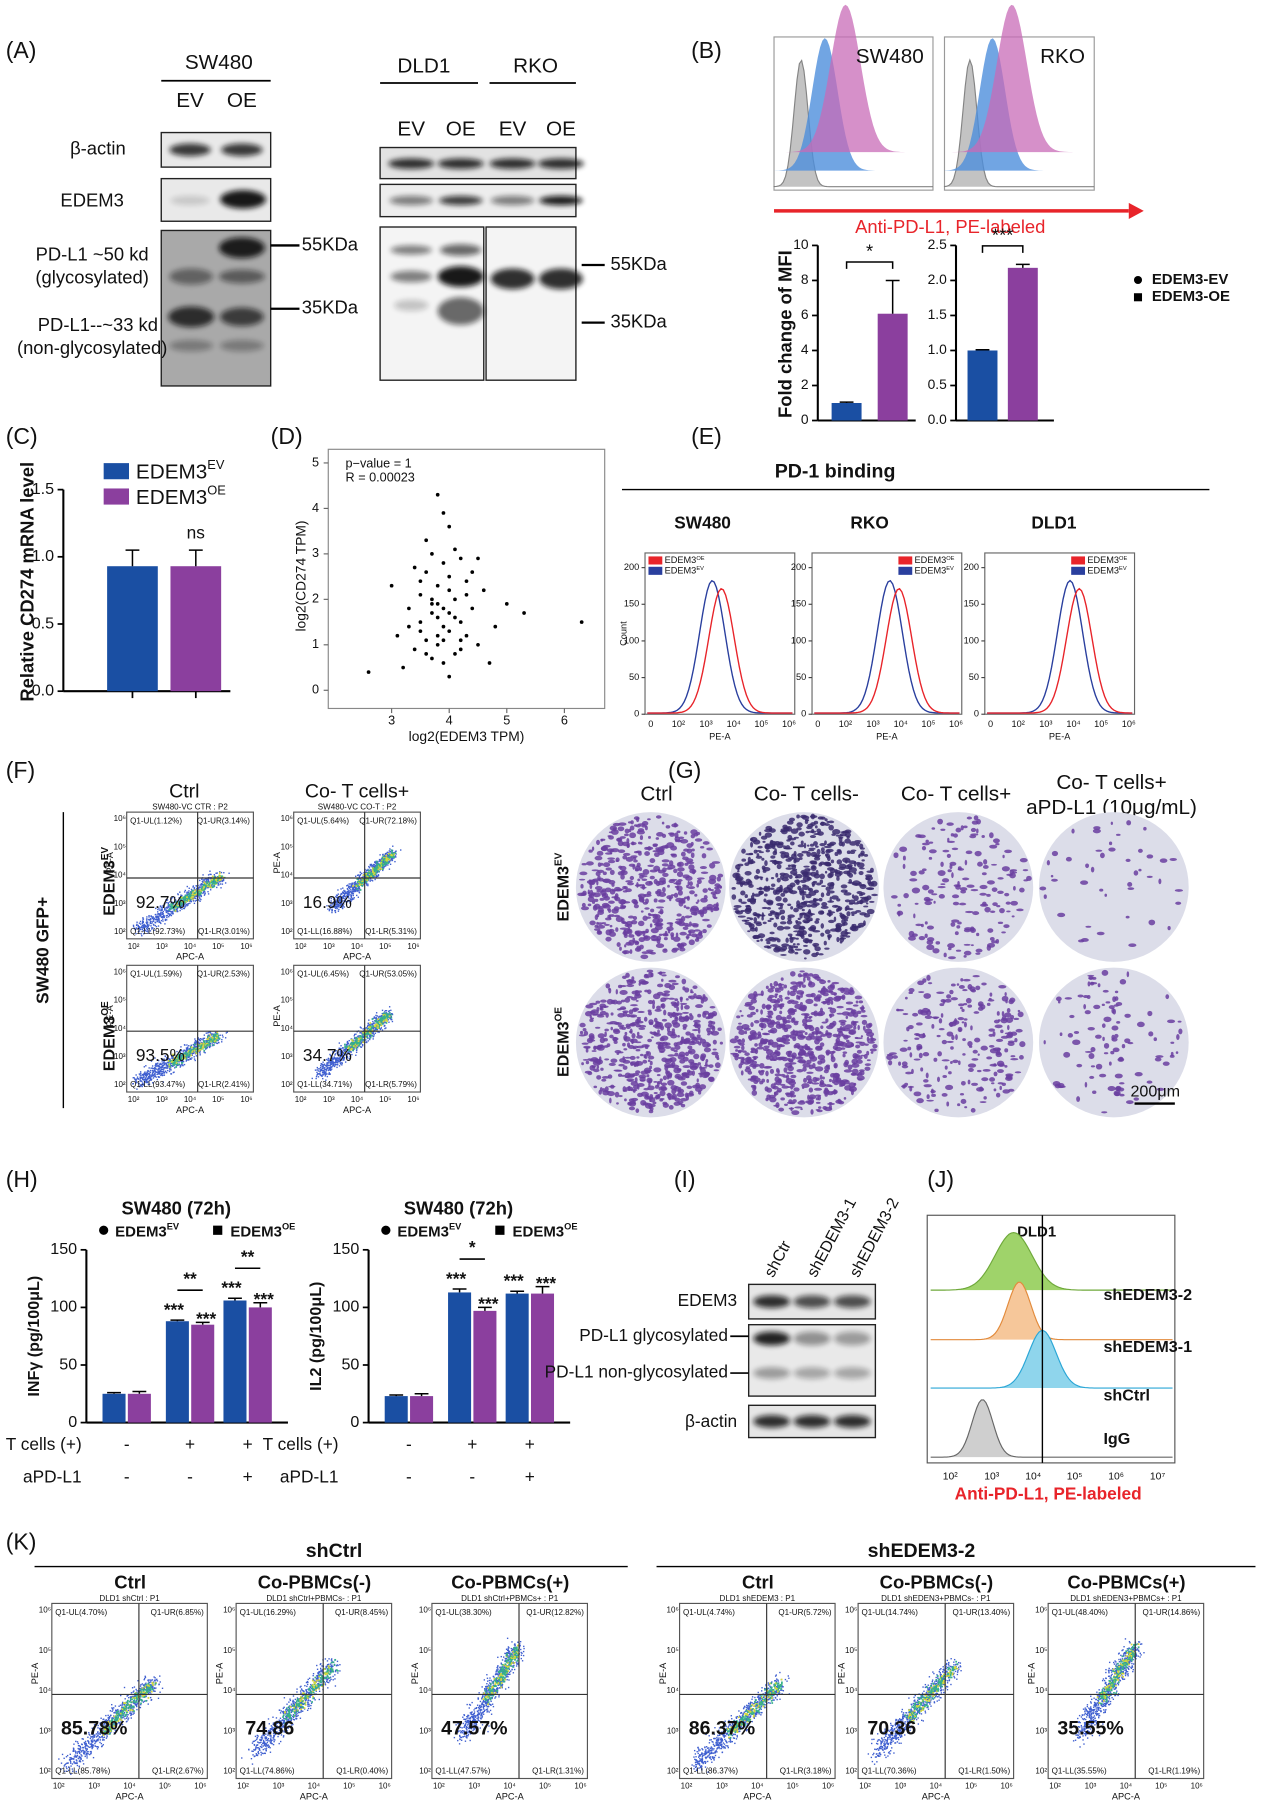 This screenshot has height=1812, width=1267. Describe the element at coordinates (43, 556) in the screenshot. I see `y-tick-label: 1.0` at that location.